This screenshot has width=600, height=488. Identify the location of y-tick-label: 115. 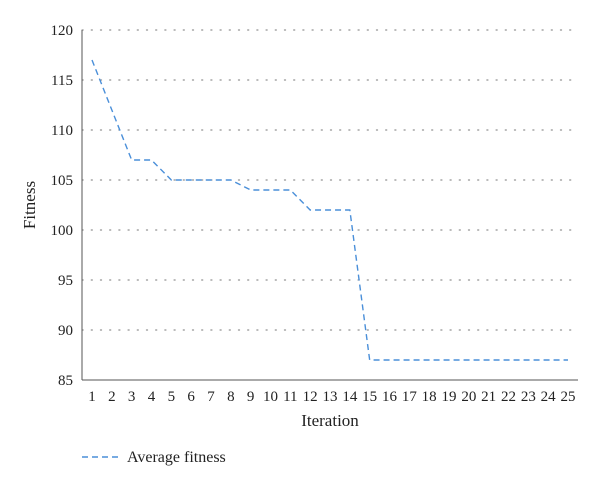
(62, 81).